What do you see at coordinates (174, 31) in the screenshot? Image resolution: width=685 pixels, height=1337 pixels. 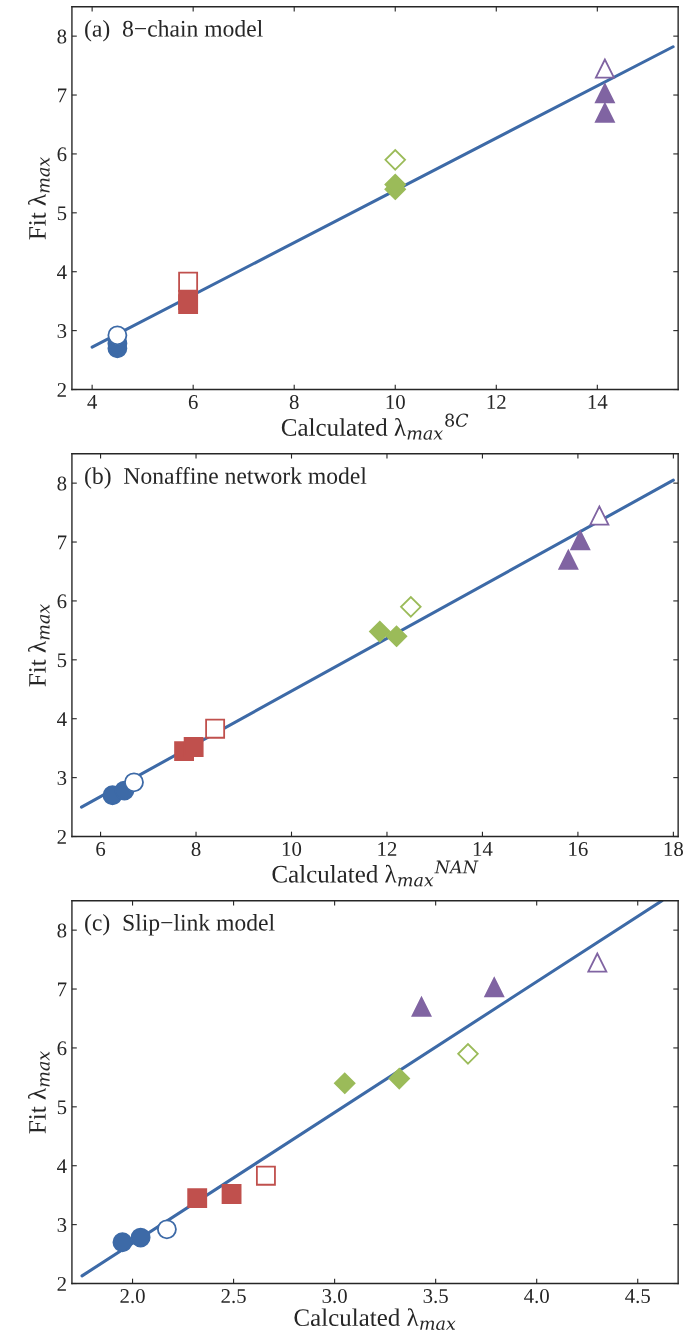 I see `annotation: (a) 8−chain model` at bounding box center [174, 31].